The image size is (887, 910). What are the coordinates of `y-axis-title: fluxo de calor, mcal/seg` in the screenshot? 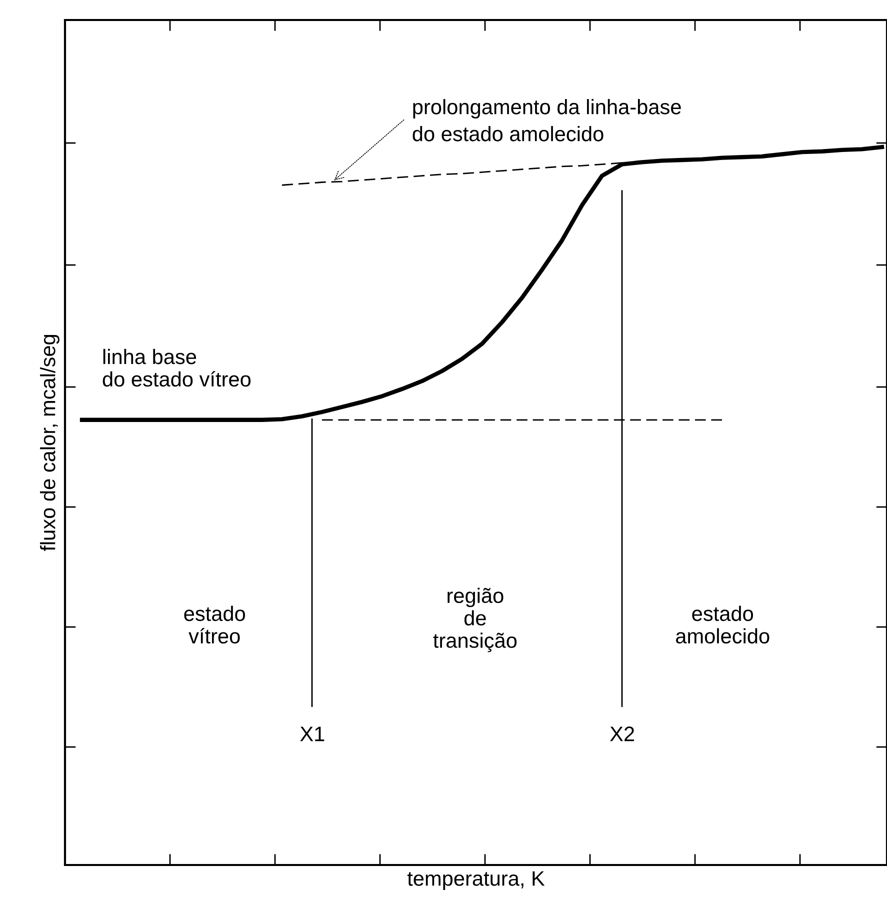 It's located at (50, 443).